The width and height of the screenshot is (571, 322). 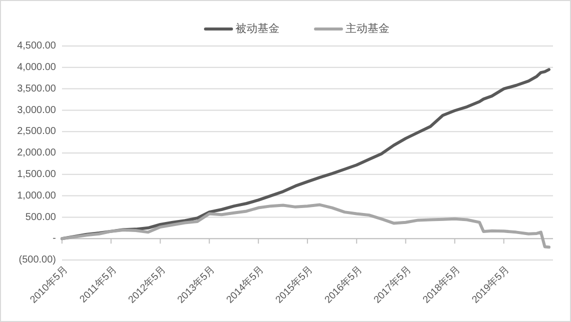 I want to click on y-tick-label: 3,500.00, so click(x=36, y=88).